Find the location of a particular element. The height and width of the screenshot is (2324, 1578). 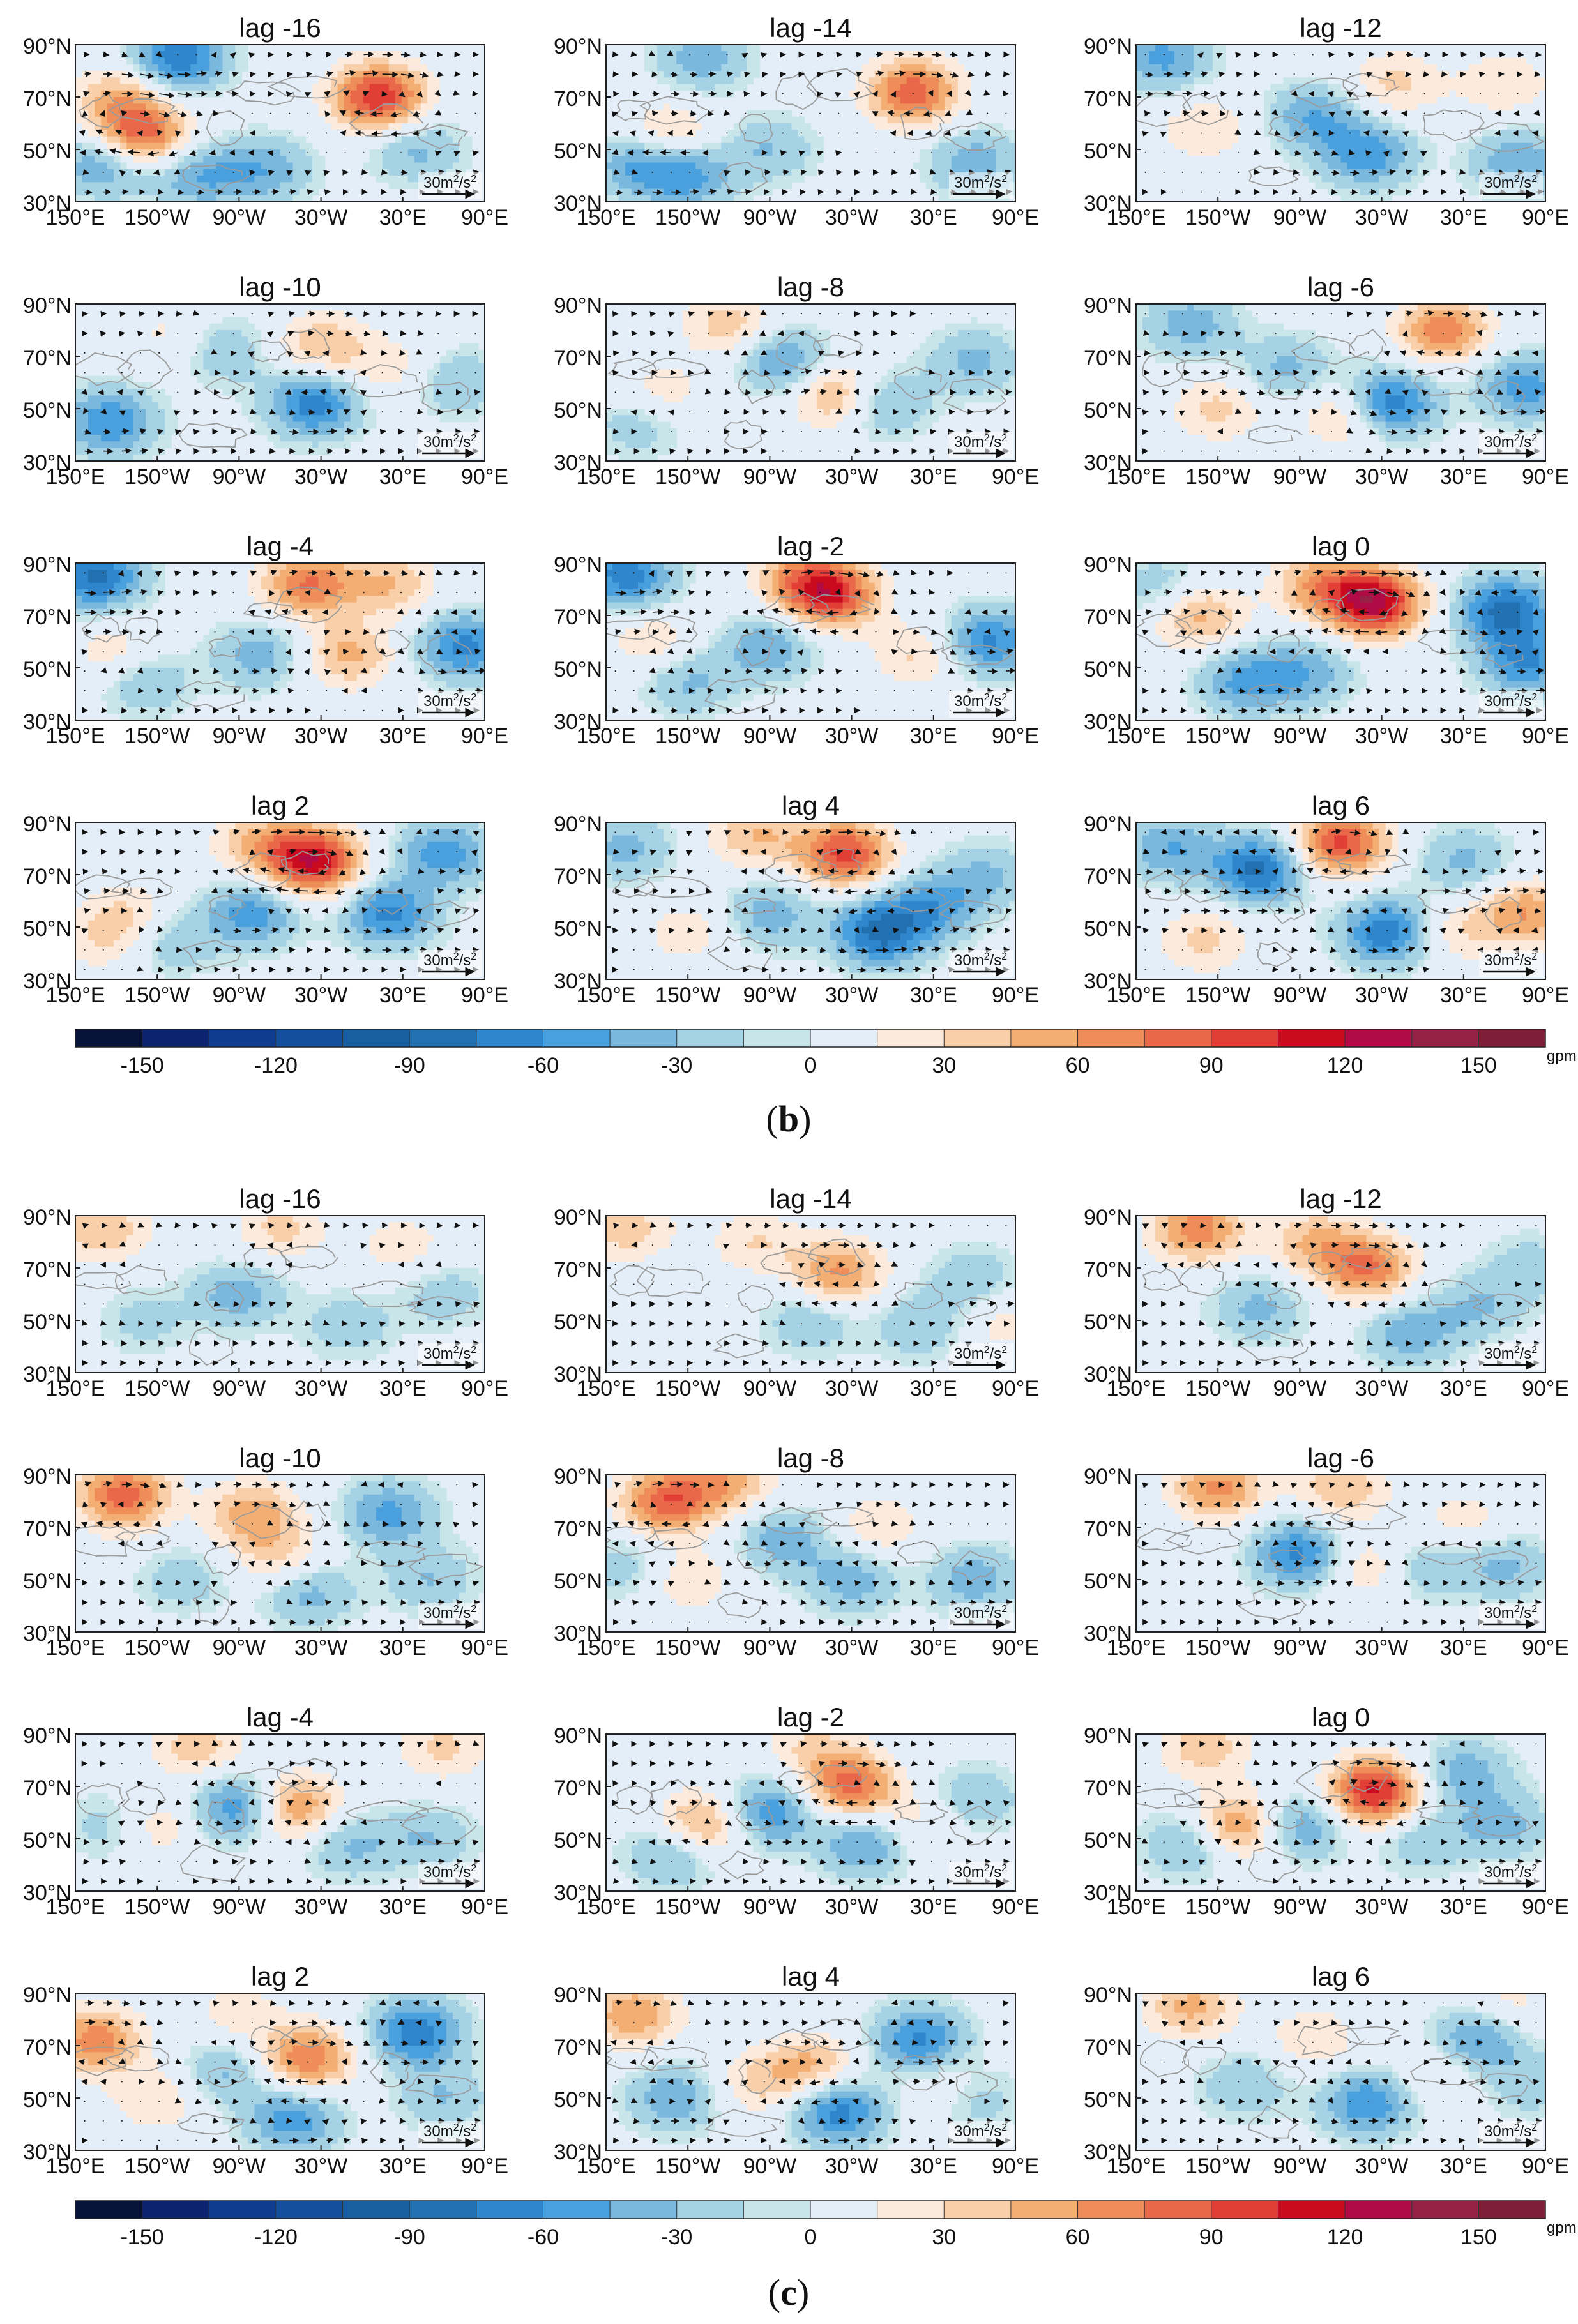

x-tick-label: 30°W is located at coordinates (321, 477).